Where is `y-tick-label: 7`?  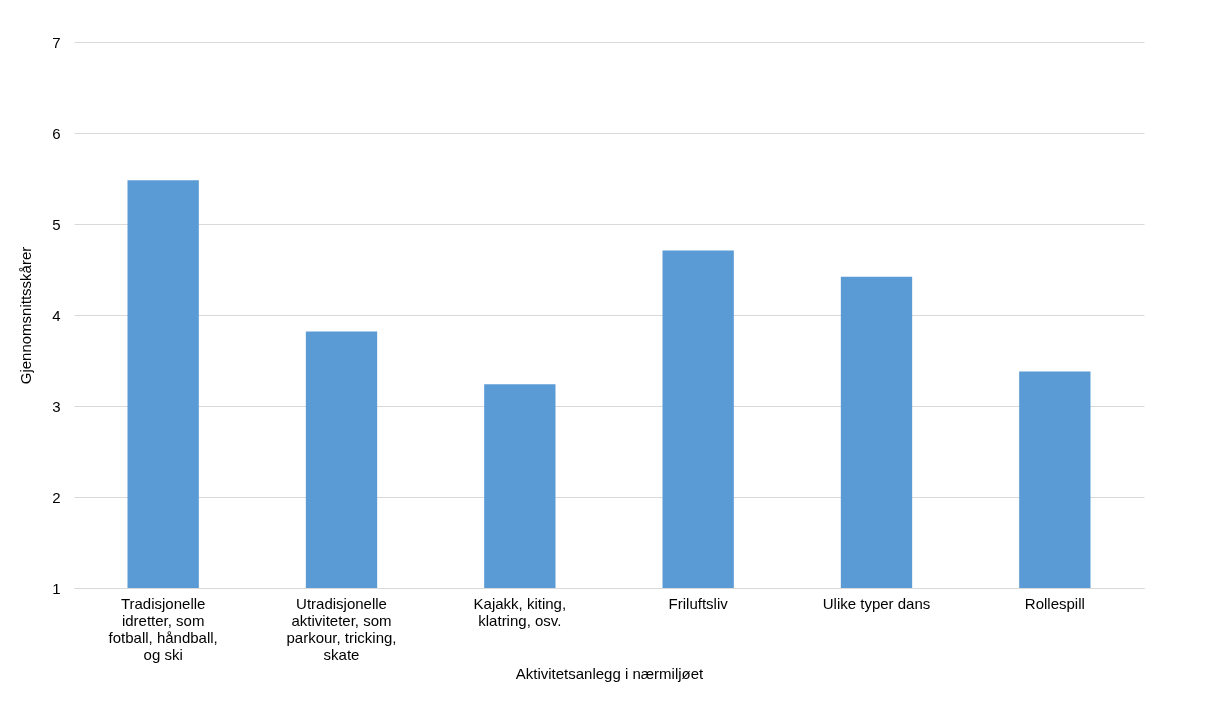
y-tick-label: 7 is located at coordinates (56, 42).